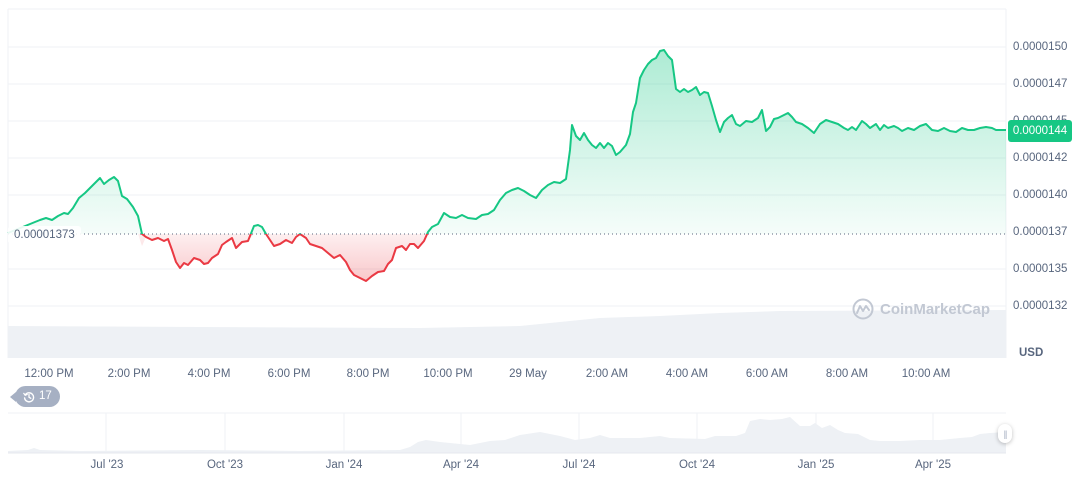 The width and height of the screenshot is (1072, 482). I want to click on navigator-tick-label: Apr '24, so click(461, 465).